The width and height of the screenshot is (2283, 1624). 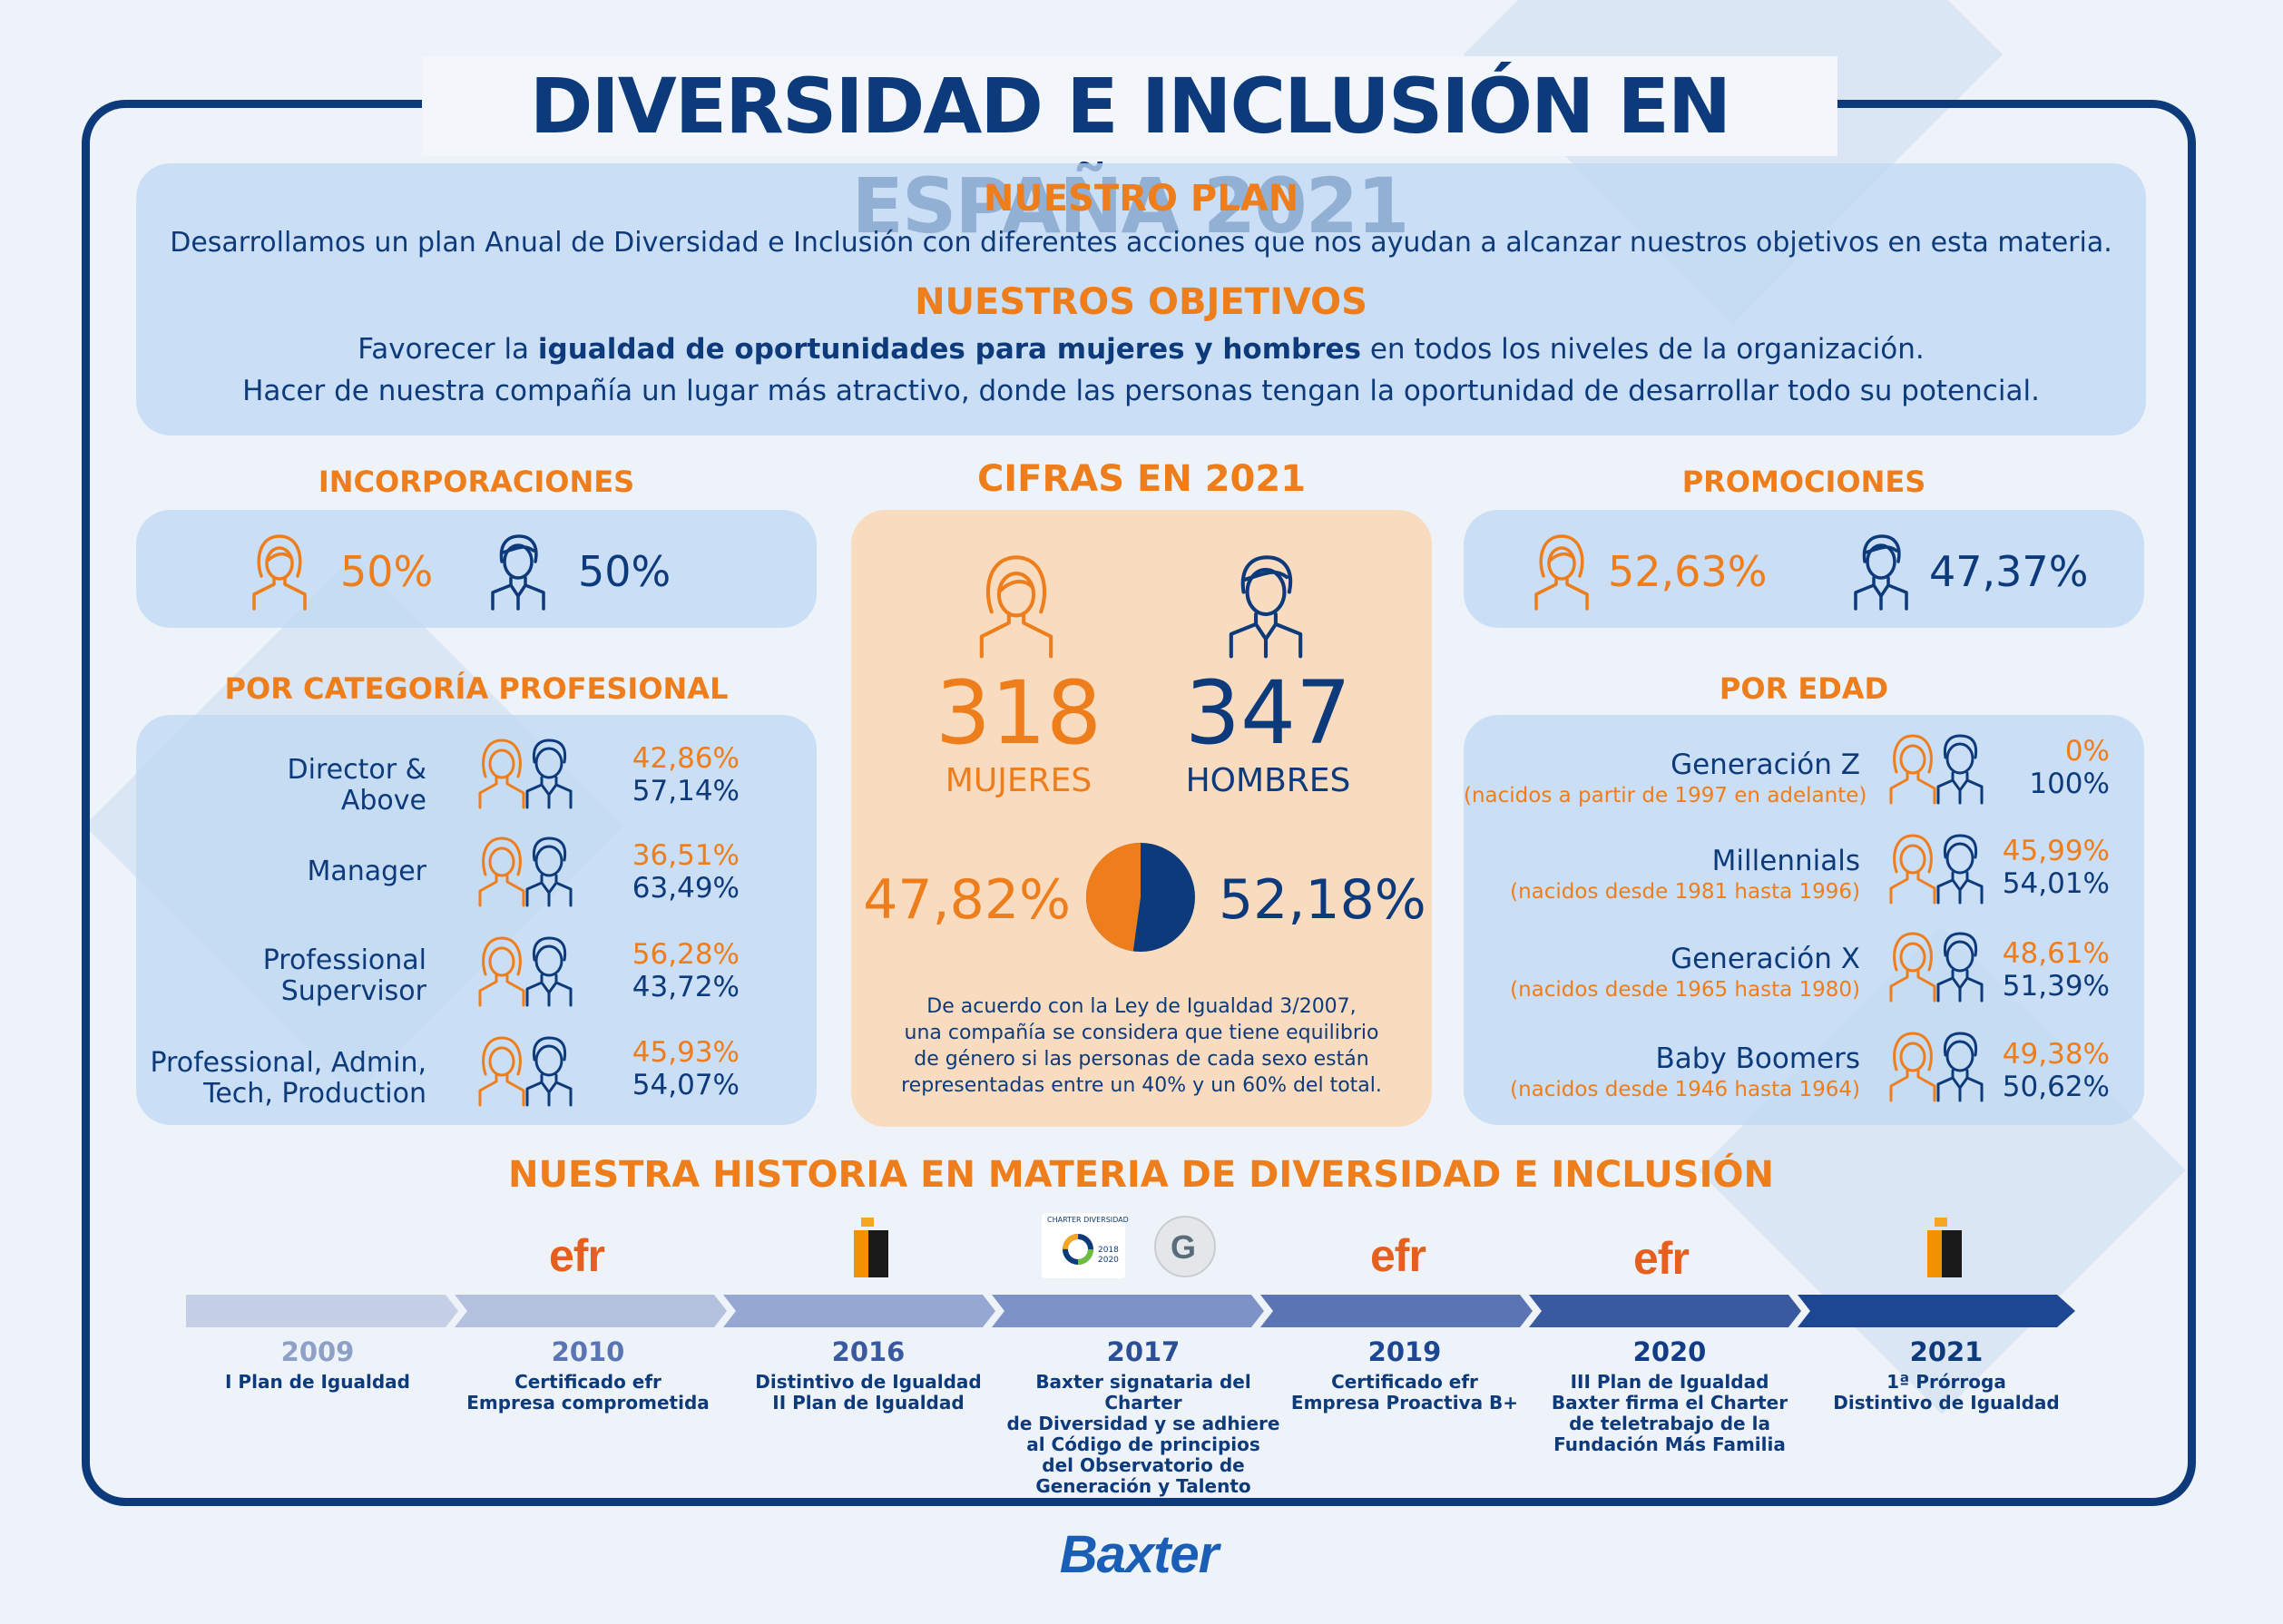 I want to click on incorporaciones-heading: INCORPORACIONES, so click(x=476, y=482).